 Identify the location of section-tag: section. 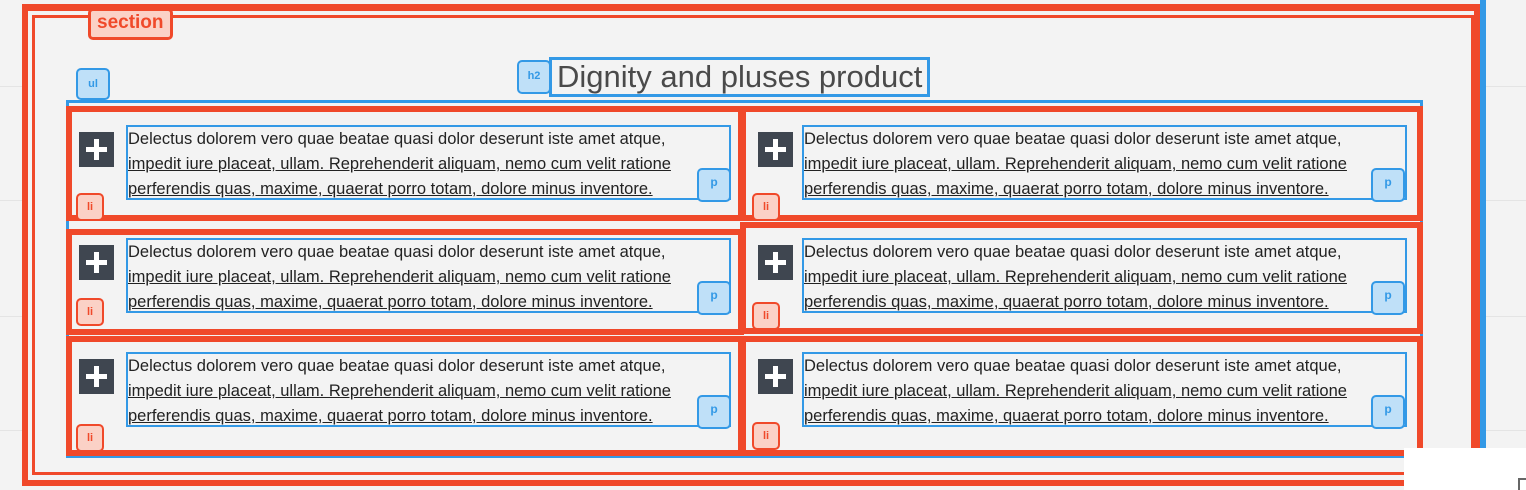
(130, 24).